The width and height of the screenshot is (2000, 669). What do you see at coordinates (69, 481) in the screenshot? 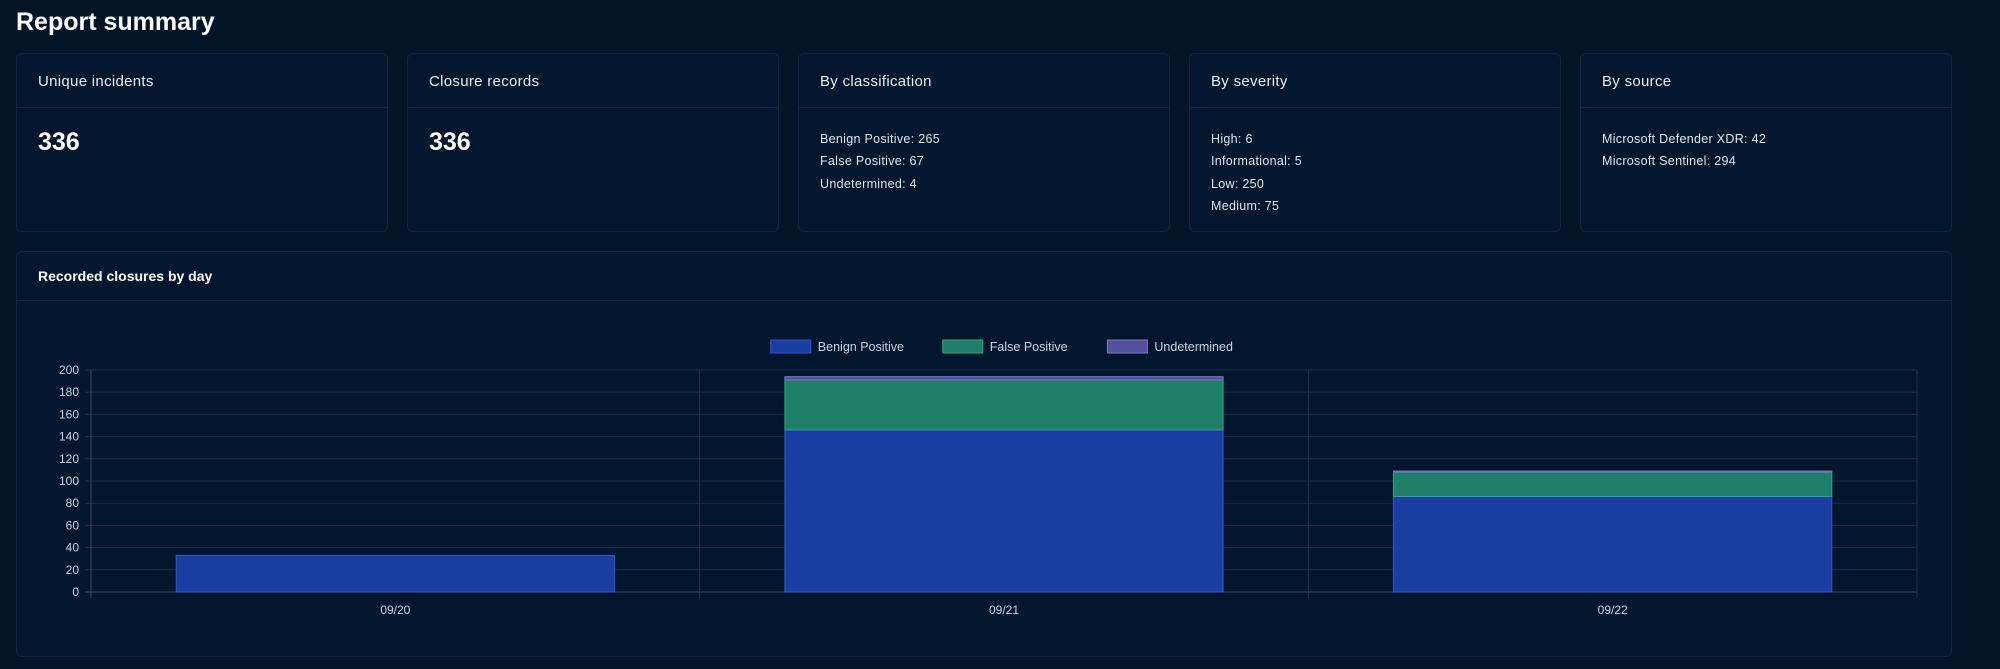
I see `y-tick-label: 100` at bounding box center [69, 481].